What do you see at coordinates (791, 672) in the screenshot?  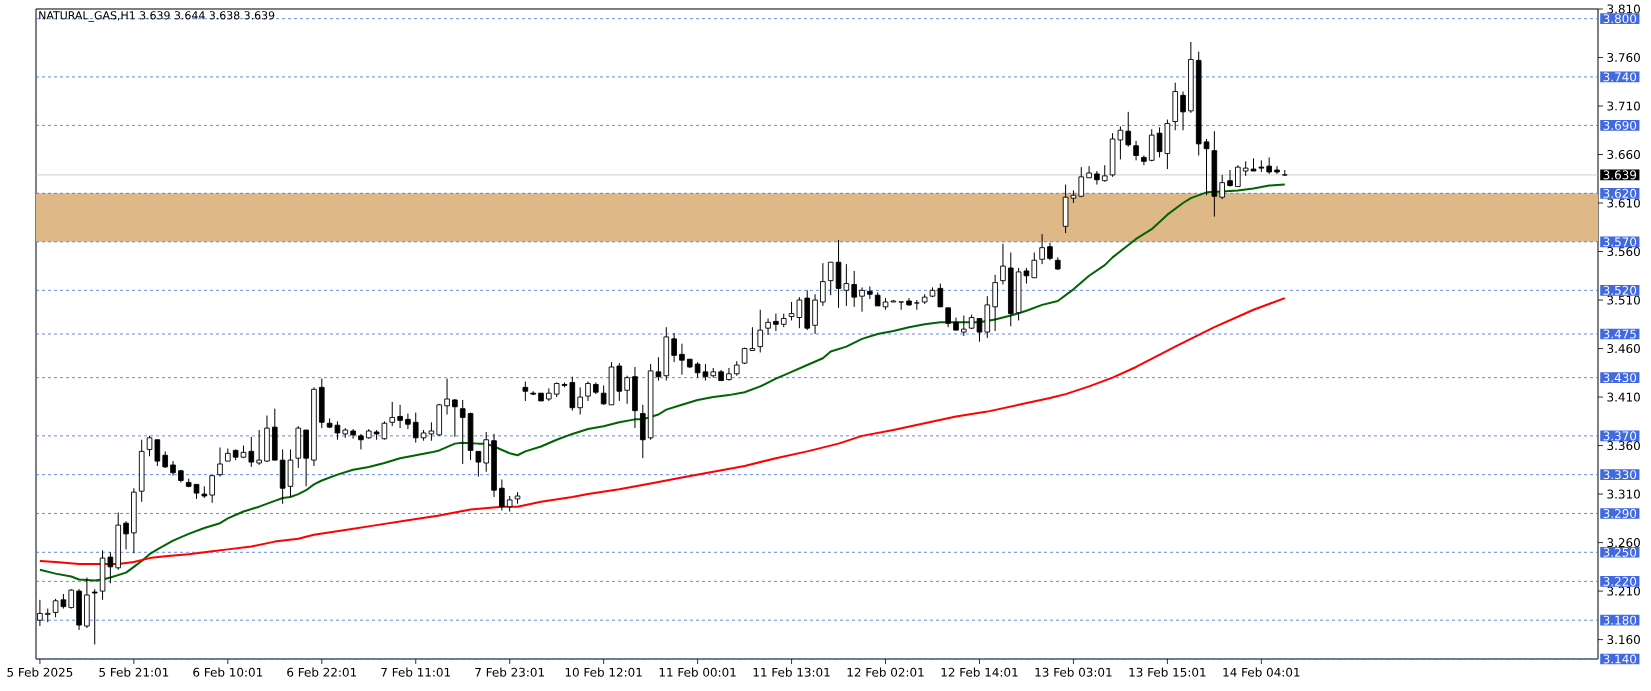 I see `x-tick-label: 11 Feb 13:01` at bounding box center [791, 672].